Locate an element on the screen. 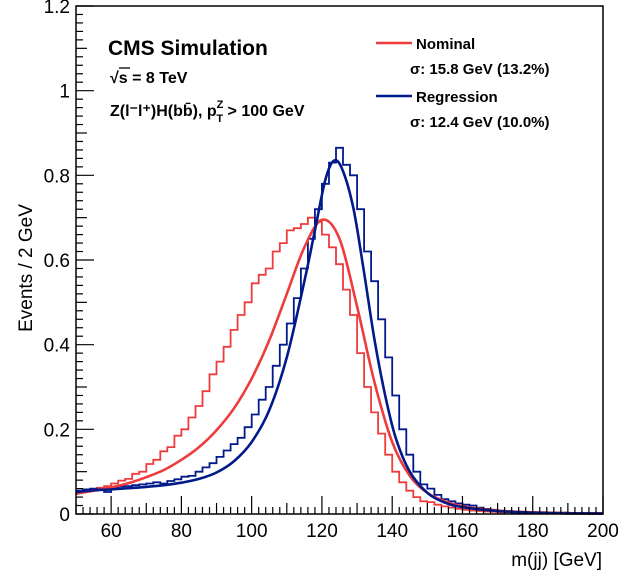  pt-superscript: Z is located at coordinates (220, 105).